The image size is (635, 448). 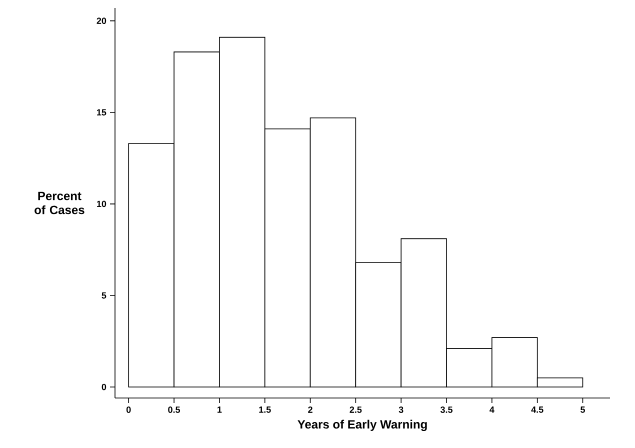 I want to click on y-tick-label: 5, so click(x=104, y=295).